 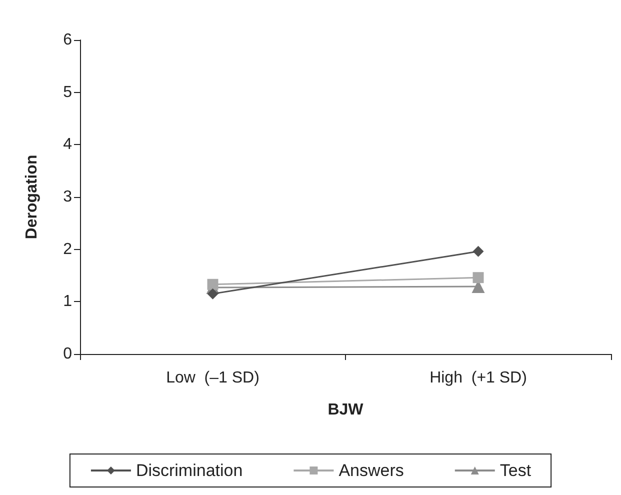 I want to click on legend-label: Answers, so click(x=371, y=470).